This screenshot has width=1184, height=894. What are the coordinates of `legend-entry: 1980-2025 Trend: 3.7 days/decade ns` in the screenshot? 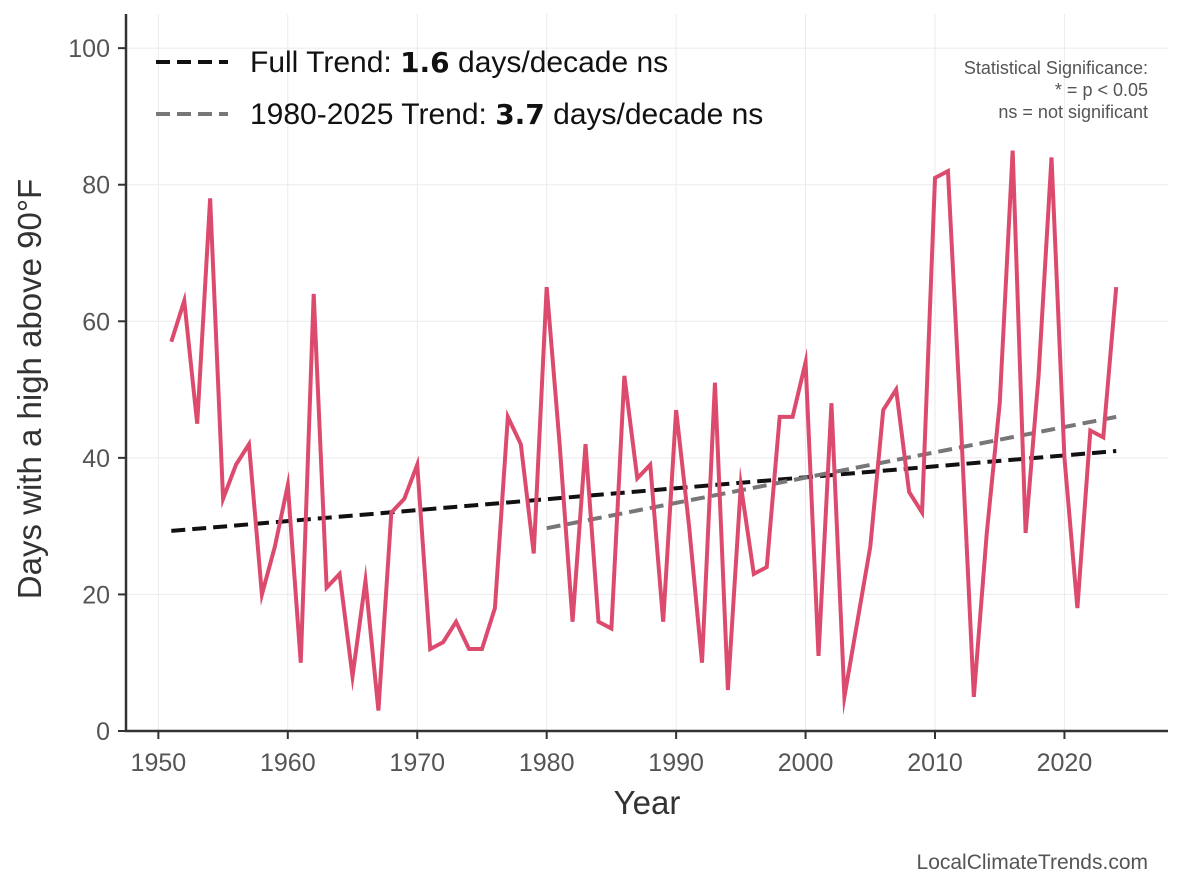 It's located at (506, 114).